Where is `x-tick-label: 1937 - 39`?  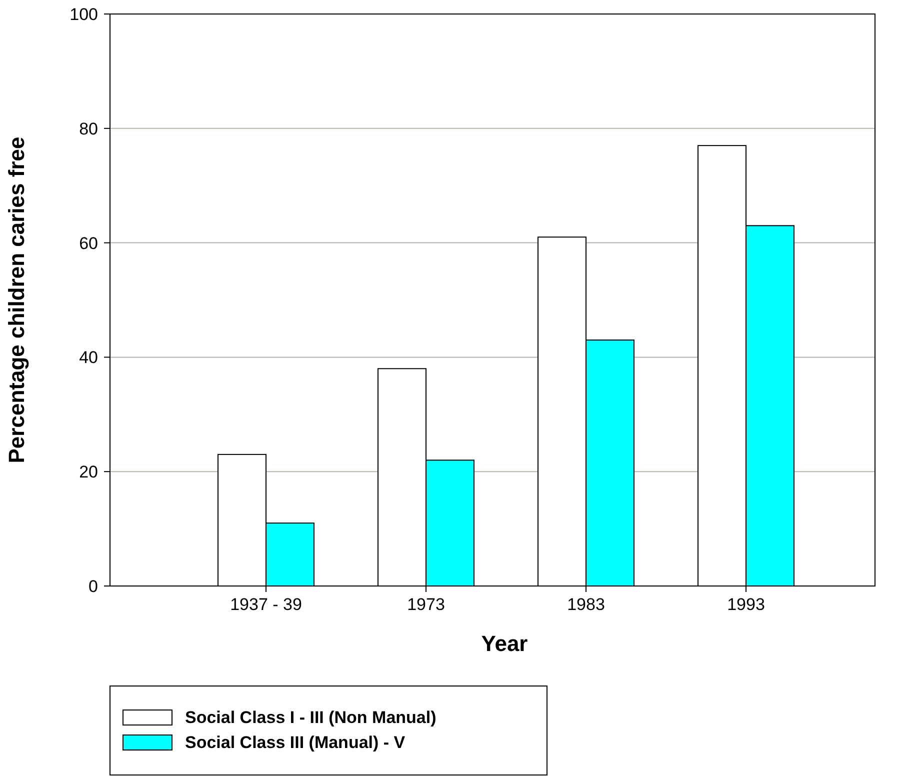 x-tick-label: 1937 - 39 is located at coordinates (266, 604).